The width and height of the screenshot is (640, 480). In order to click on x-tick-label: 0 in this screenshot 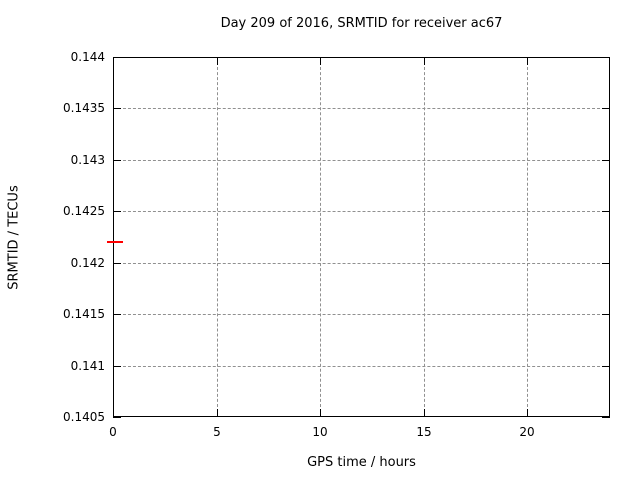, I will do `click(113, 432)`.